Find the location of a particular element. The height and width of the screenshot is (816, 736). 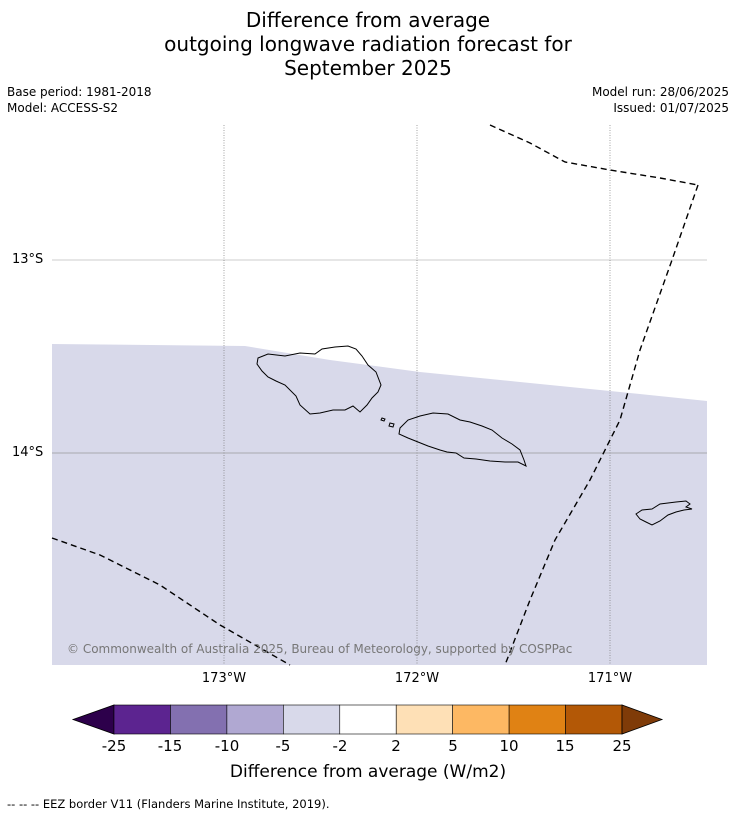

eez-border-north is located at coordinates (594, 155).